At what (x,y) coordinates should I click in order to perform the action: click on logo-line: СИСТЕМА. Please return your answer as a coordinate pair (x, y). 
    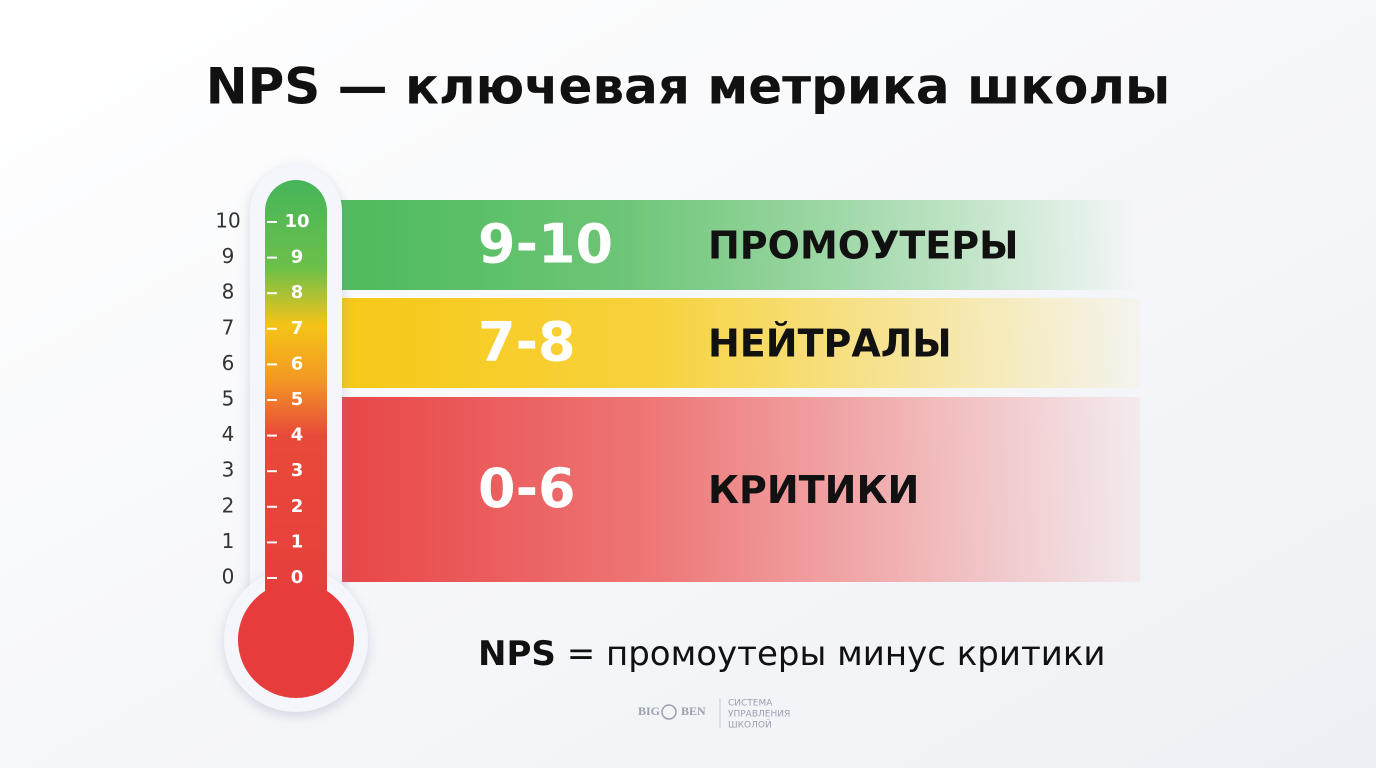
    Looking at the image, I should click on (750, 704).